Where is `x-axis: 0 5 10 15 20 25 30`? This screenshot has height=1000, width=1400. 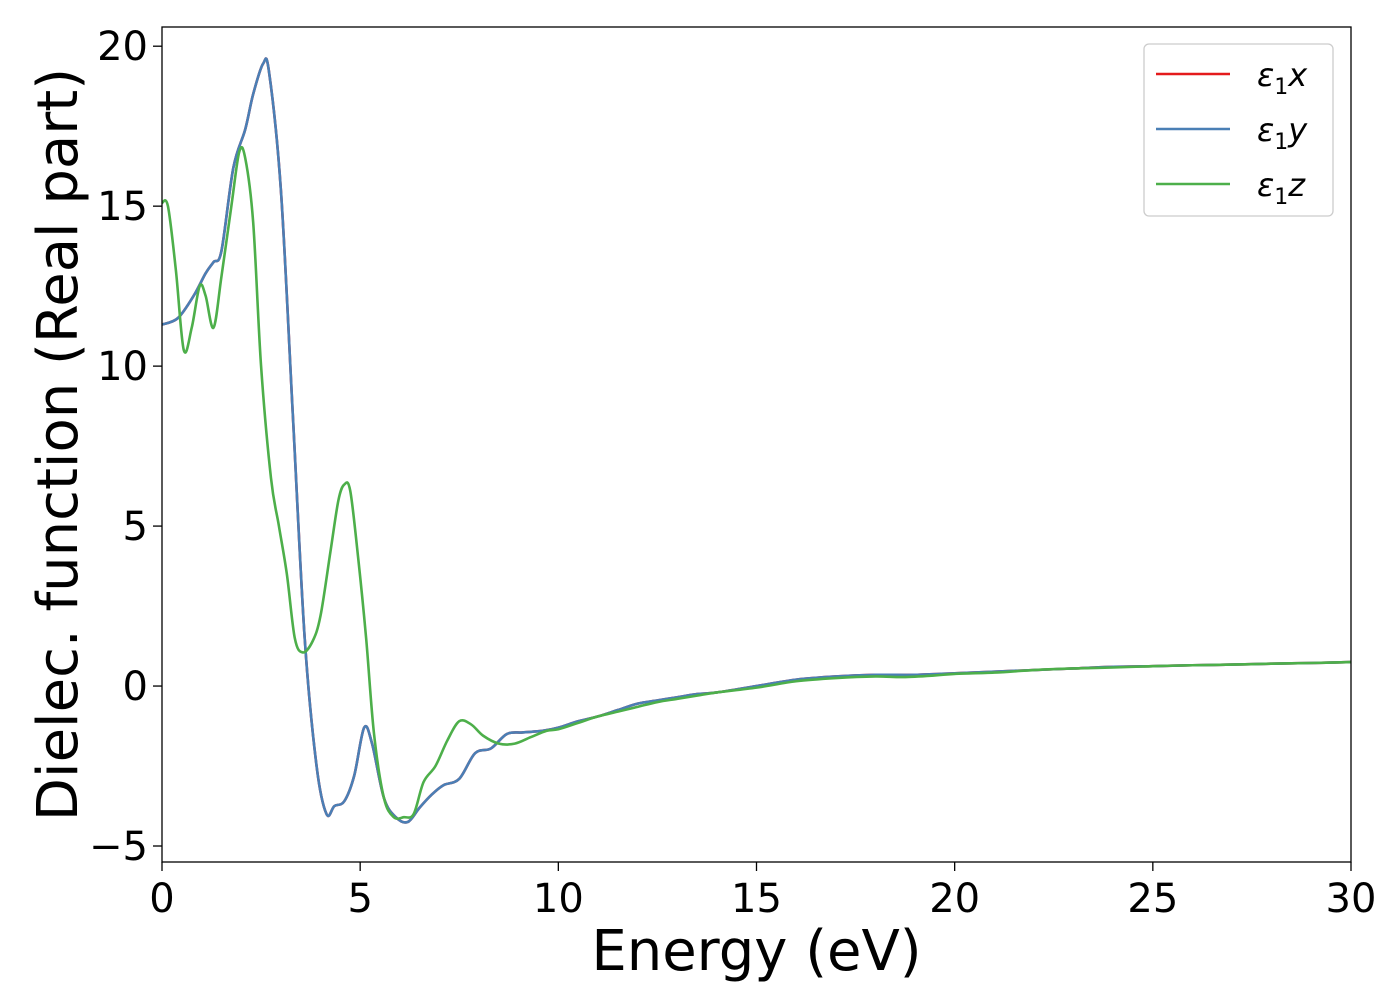 x-axis: 0 5 10 15 20 25 30 is located at coordinates (762, 892).